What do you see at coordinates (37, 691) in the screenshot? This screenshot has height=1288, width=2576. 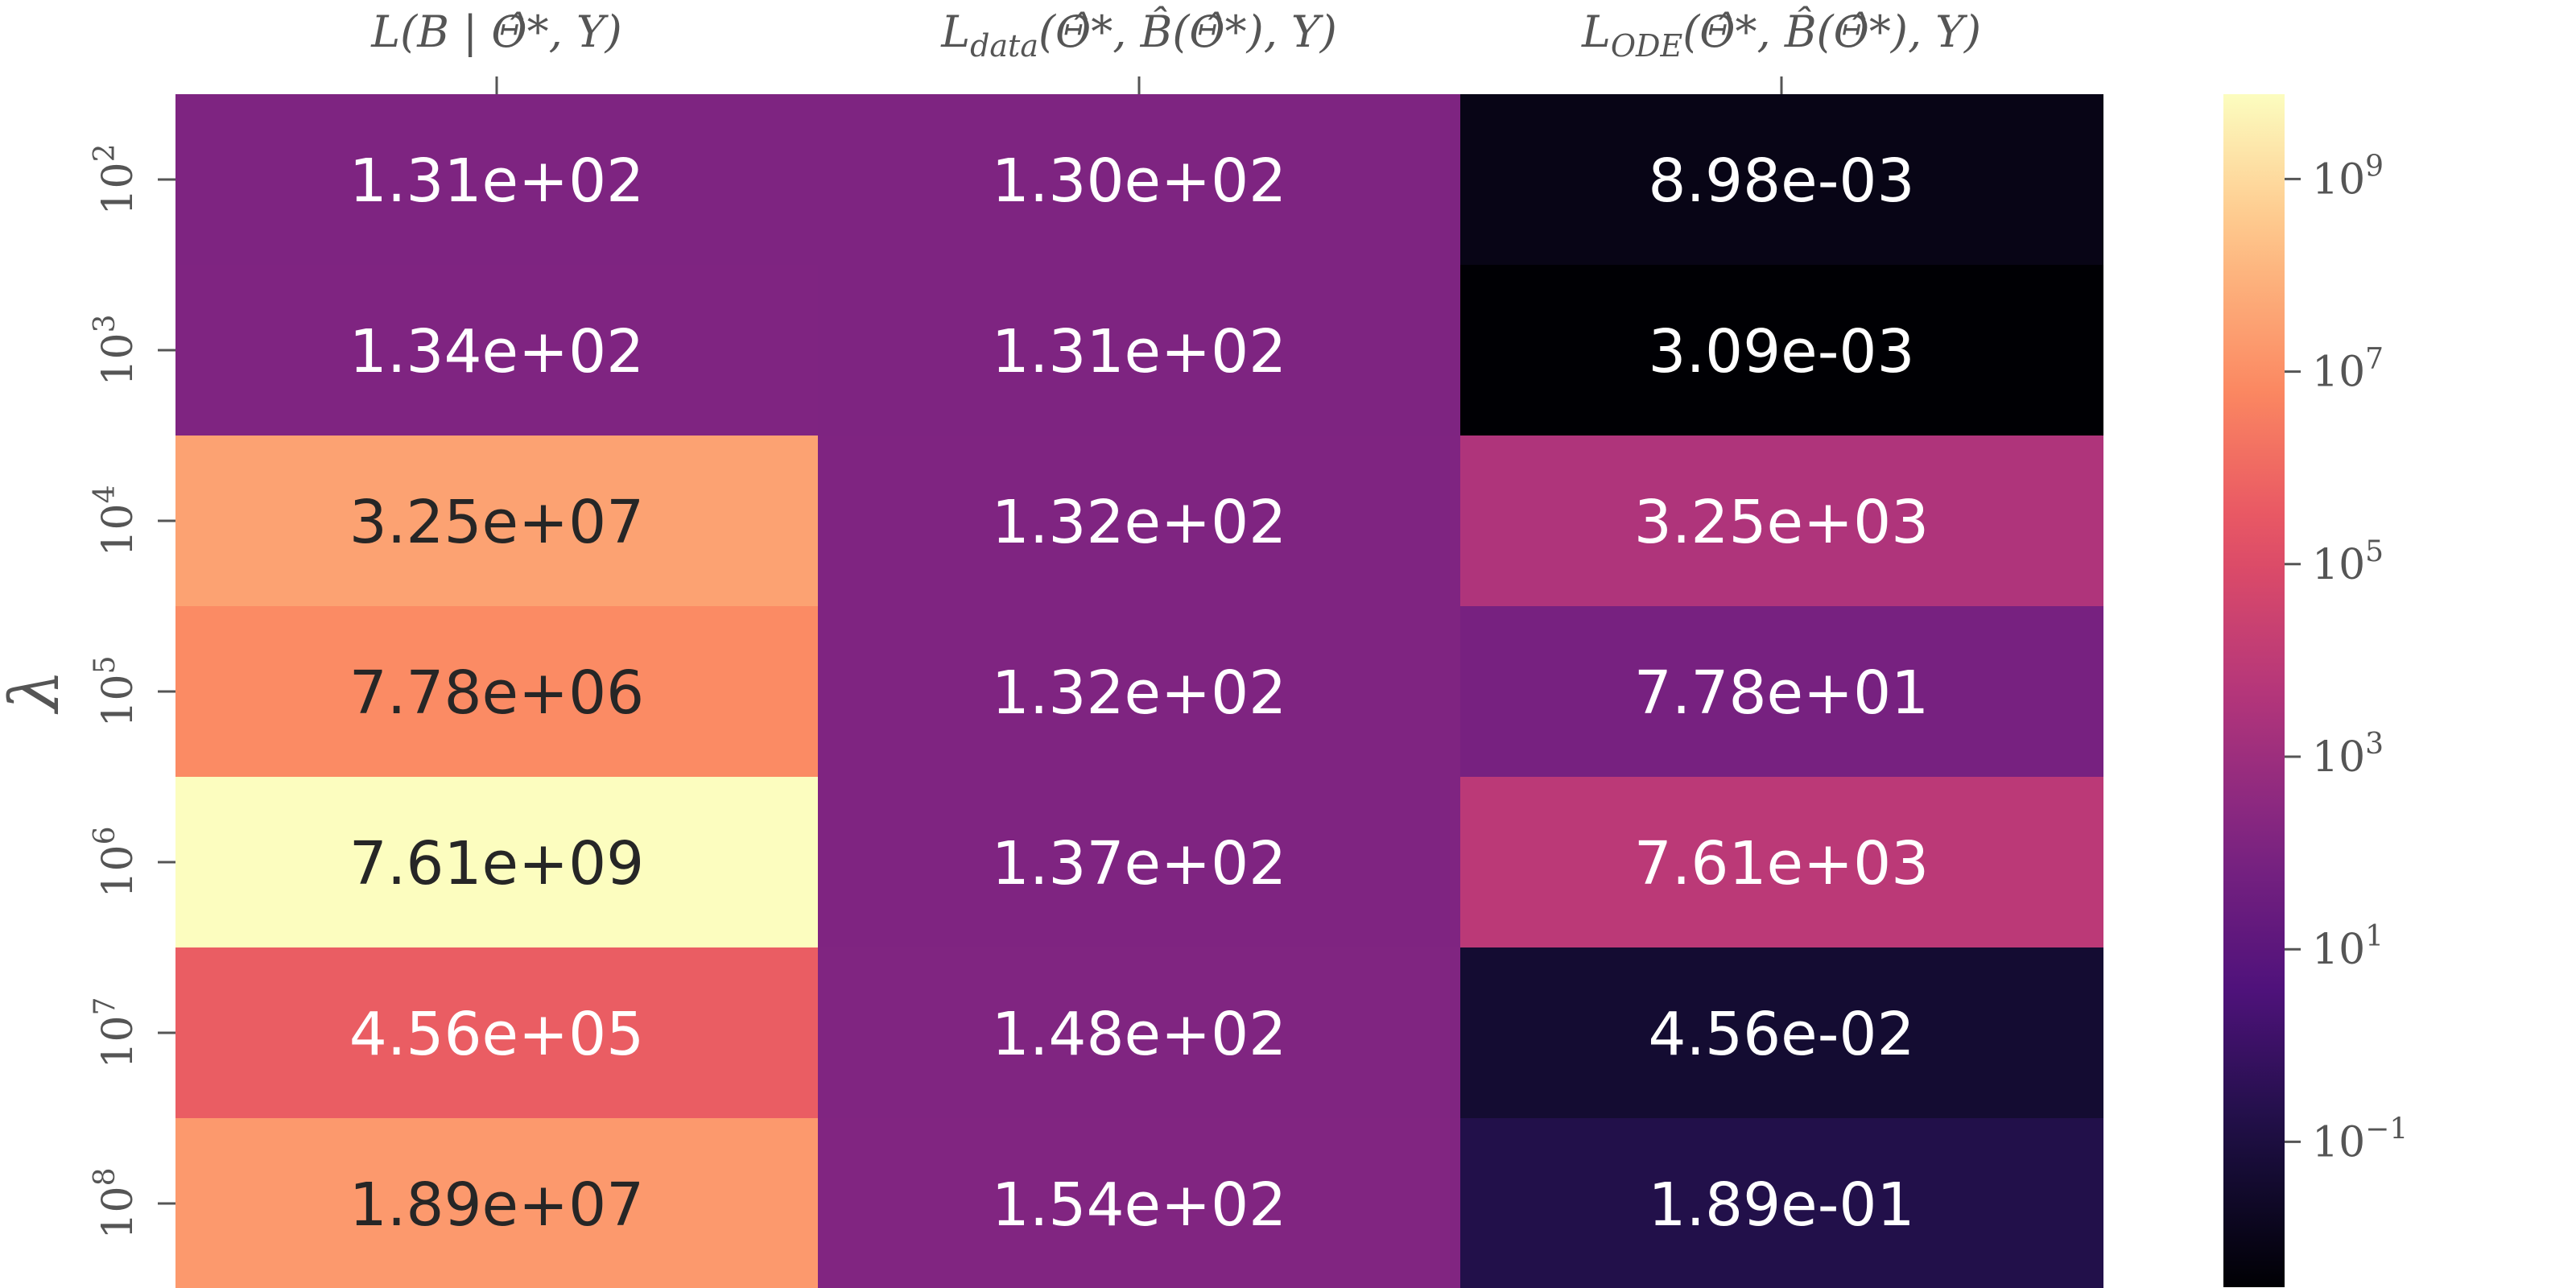 I see `y-axis-label: λ` at bounding box center [37, 691].